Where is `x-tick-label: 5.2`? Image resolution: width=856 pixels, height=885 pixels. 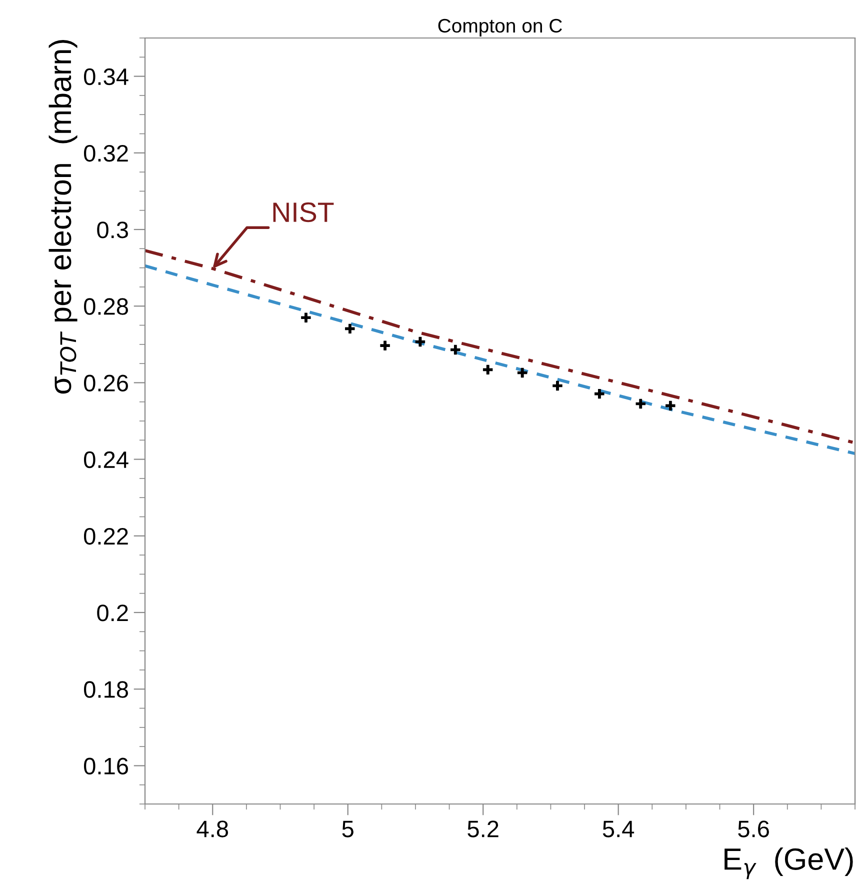 x-tick-label: 5.2 is located at coordinates (483, 829).